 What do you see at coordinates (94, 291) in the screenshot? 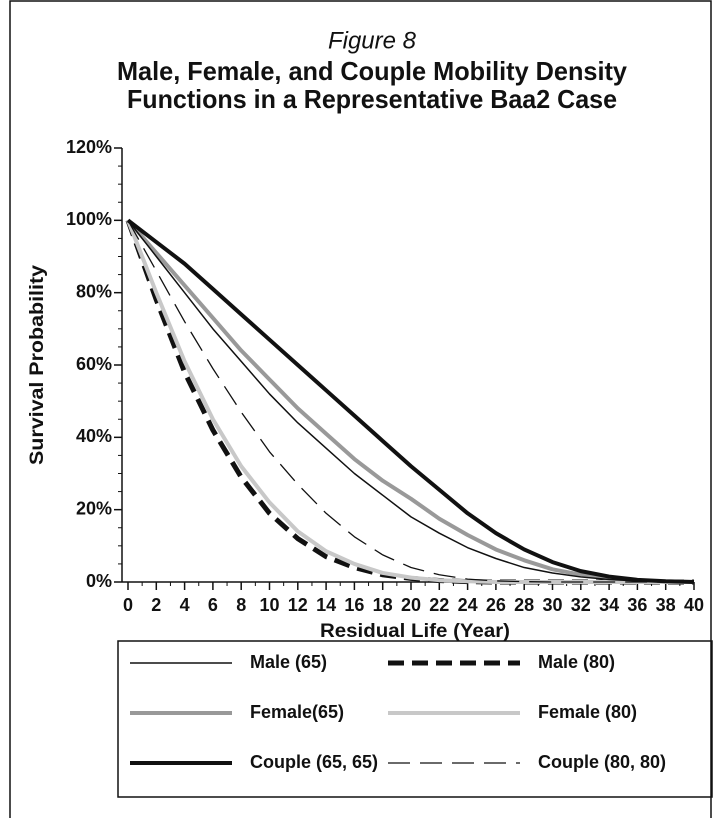
I see `y-tick-label: 80%` at bounding box center [94, 291].